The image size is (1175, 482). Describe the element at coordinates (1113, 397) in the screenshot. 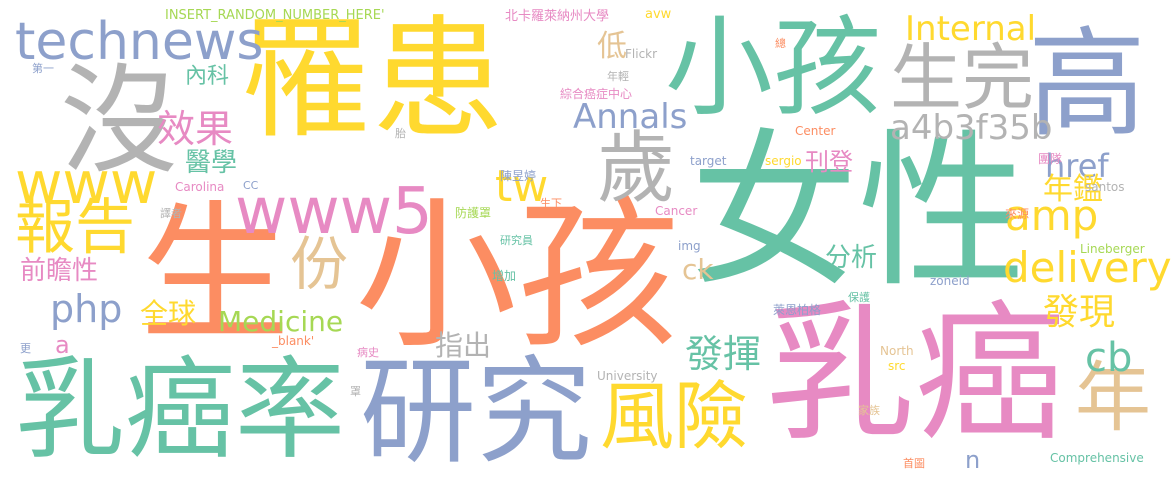

I see `word: 年` at that location.